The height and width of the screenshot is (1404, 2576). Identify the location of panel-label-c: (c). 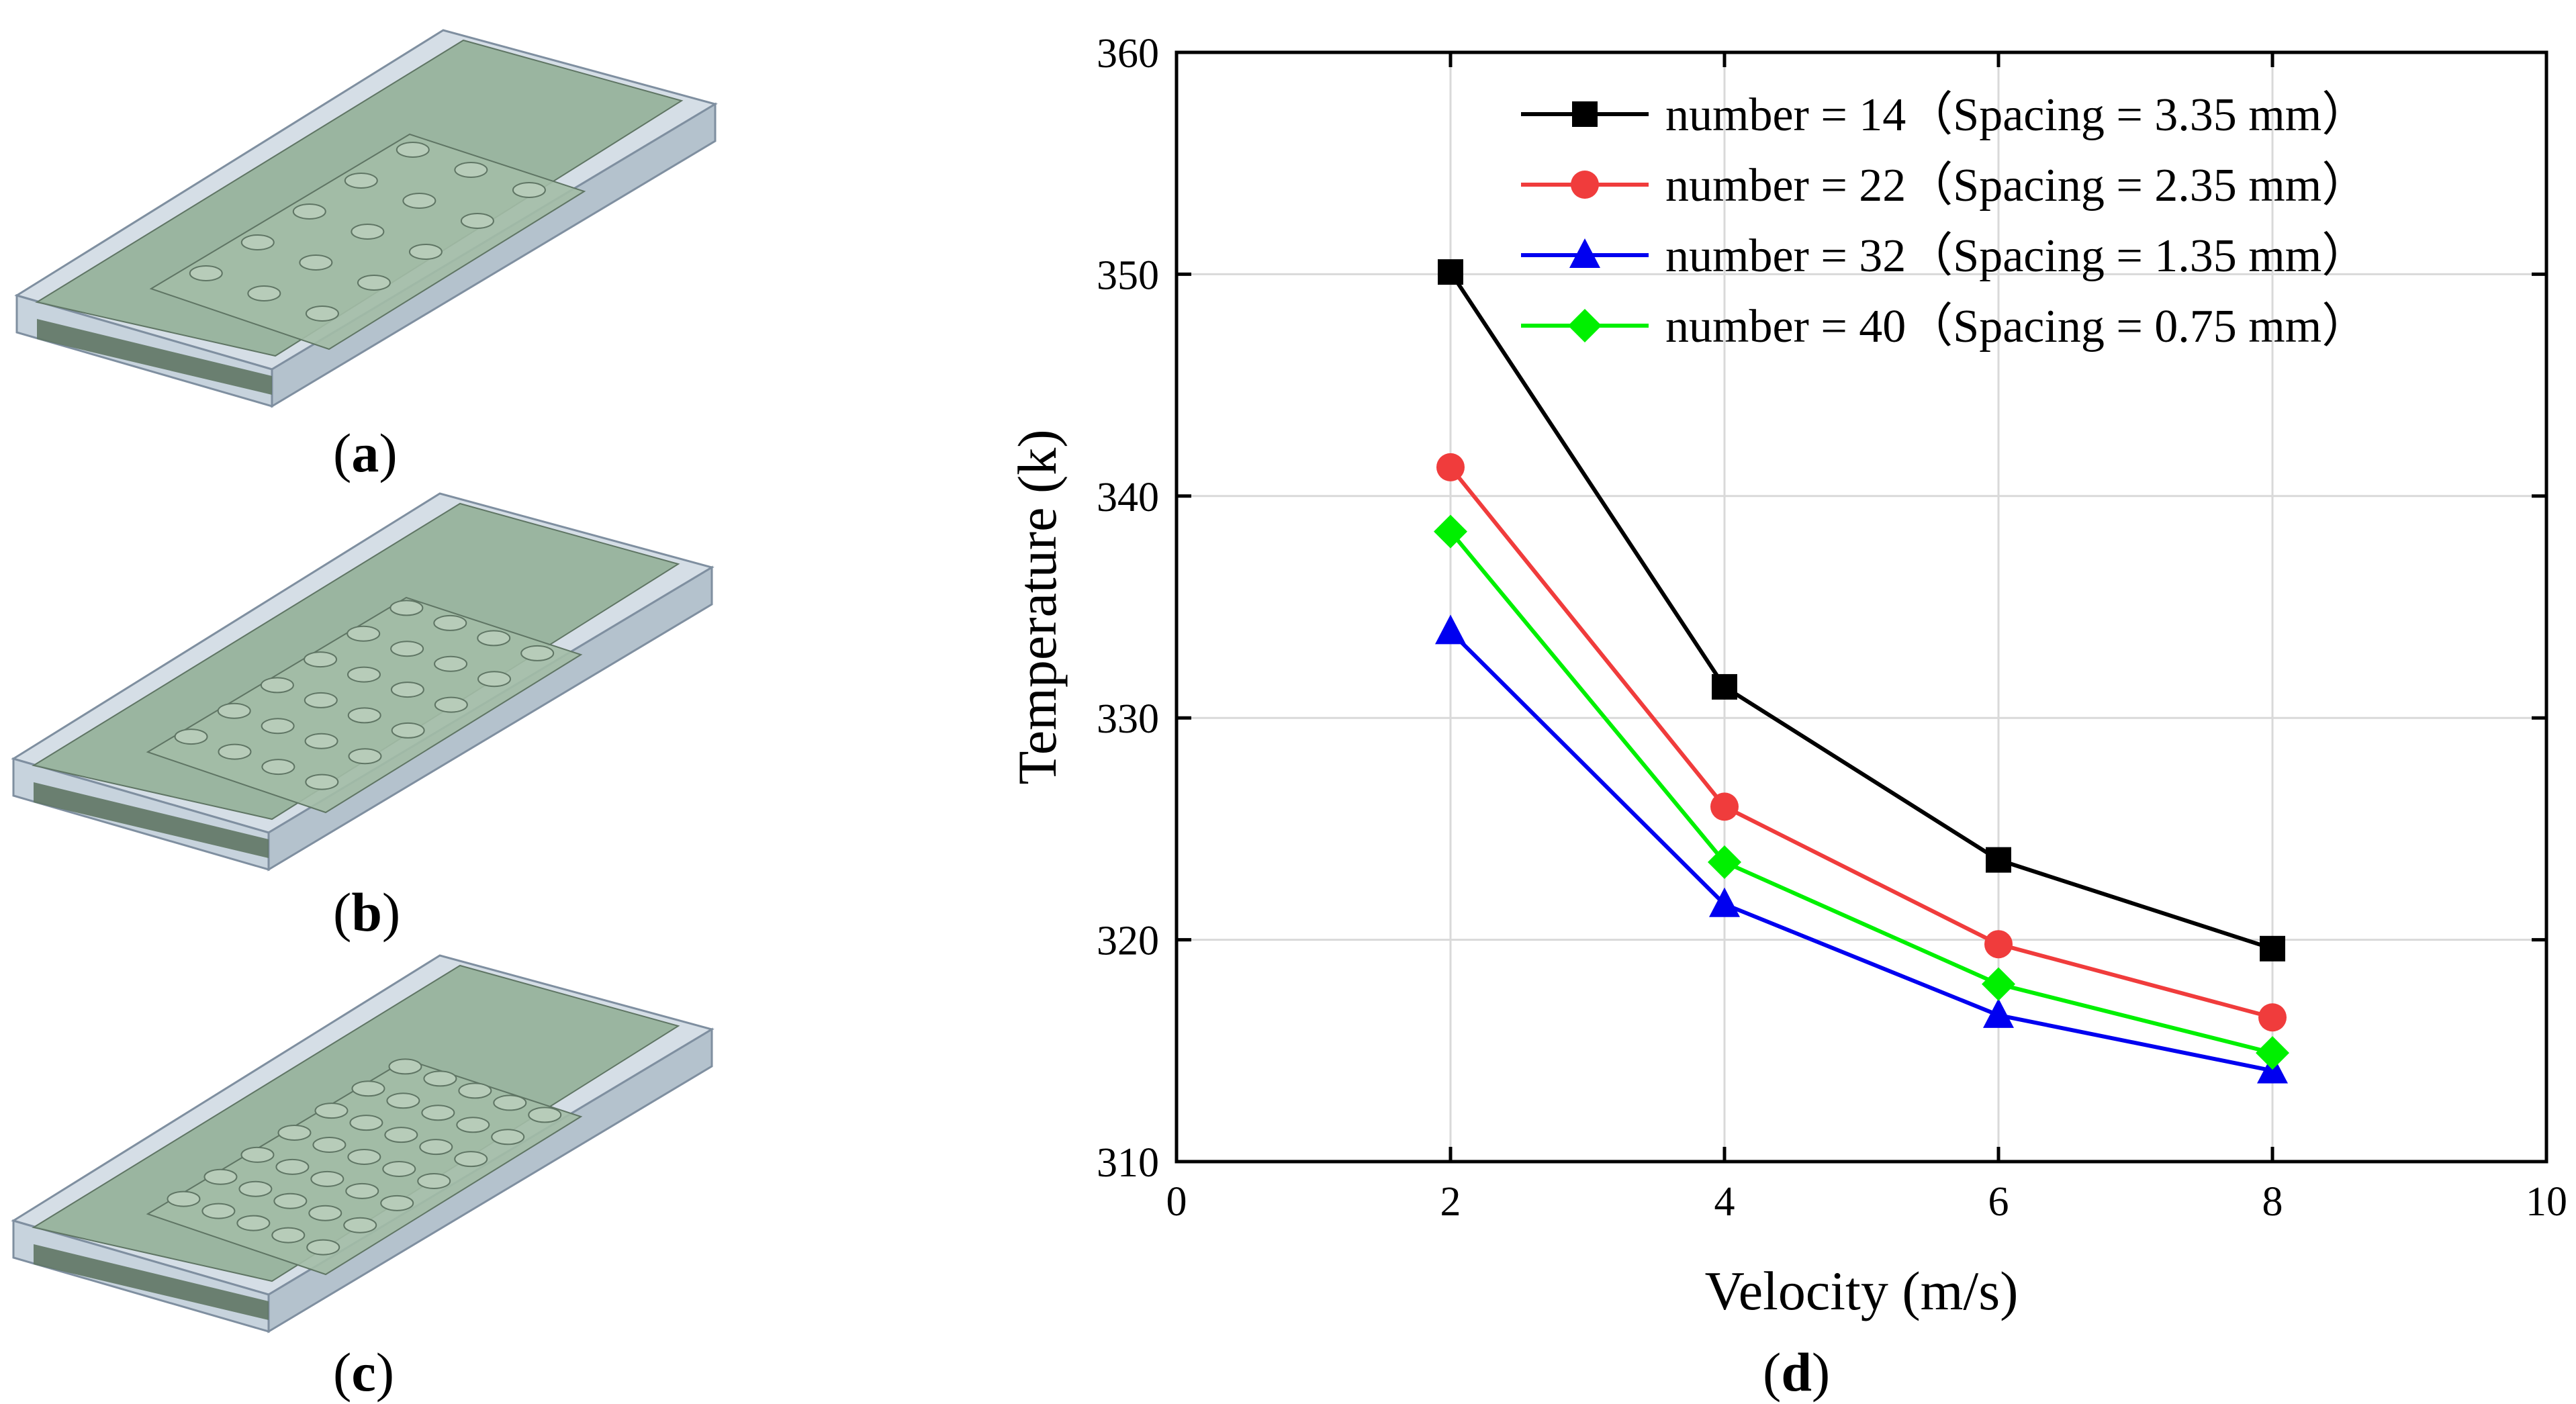
(364, 1373).